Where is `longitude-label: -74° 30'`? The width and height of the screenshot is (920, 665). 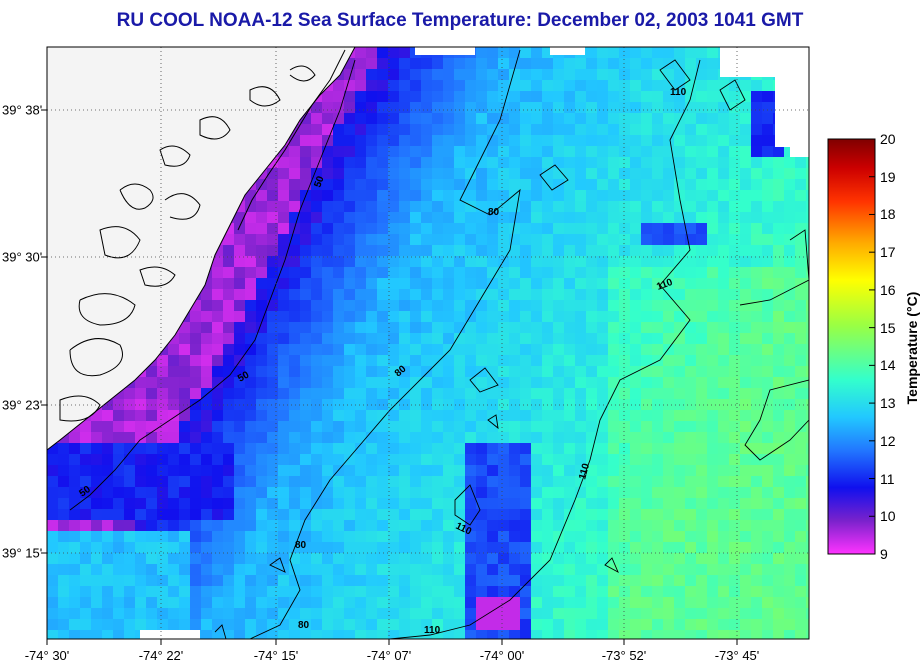
longitude-label: -74° 30' is located at coordinates (47, 655).